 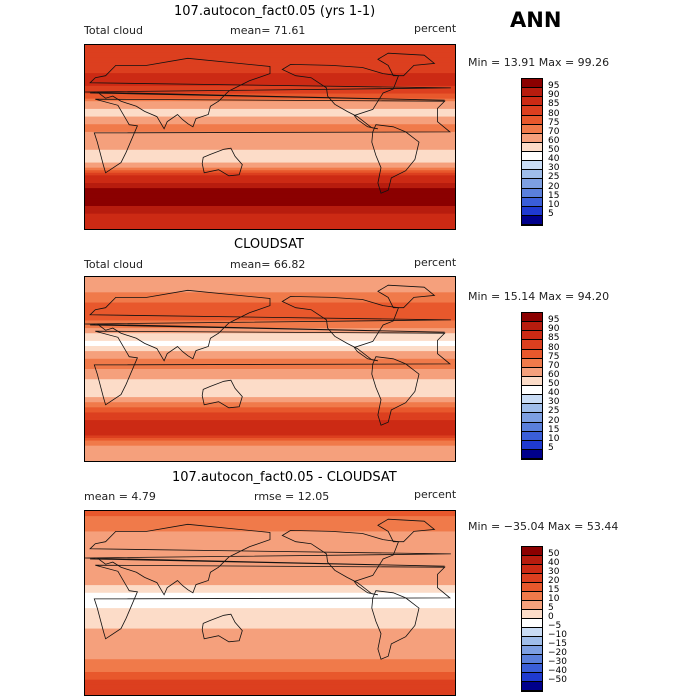 I want to click on panel2-title: CLOUDSAT, so click(x=269, y=244).